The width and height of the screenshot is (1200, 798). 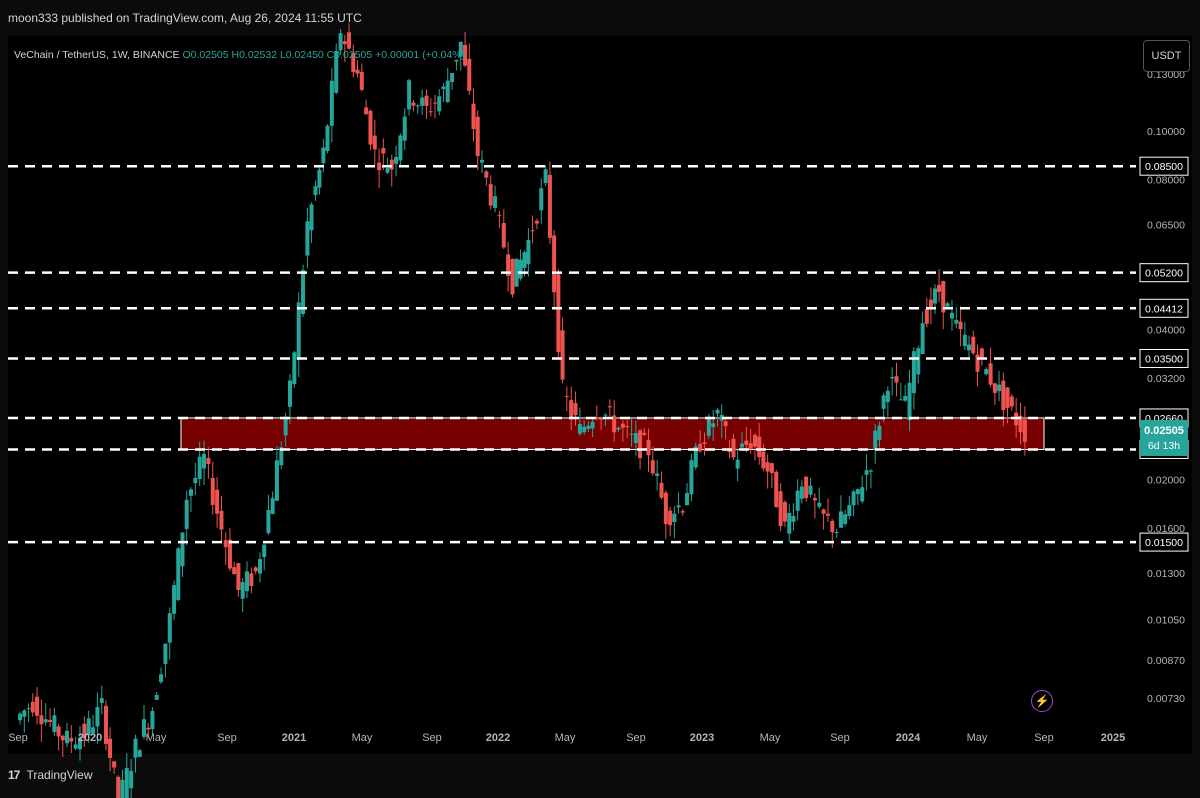 I want to click on level-label-box, so click(x=1164, y=542).